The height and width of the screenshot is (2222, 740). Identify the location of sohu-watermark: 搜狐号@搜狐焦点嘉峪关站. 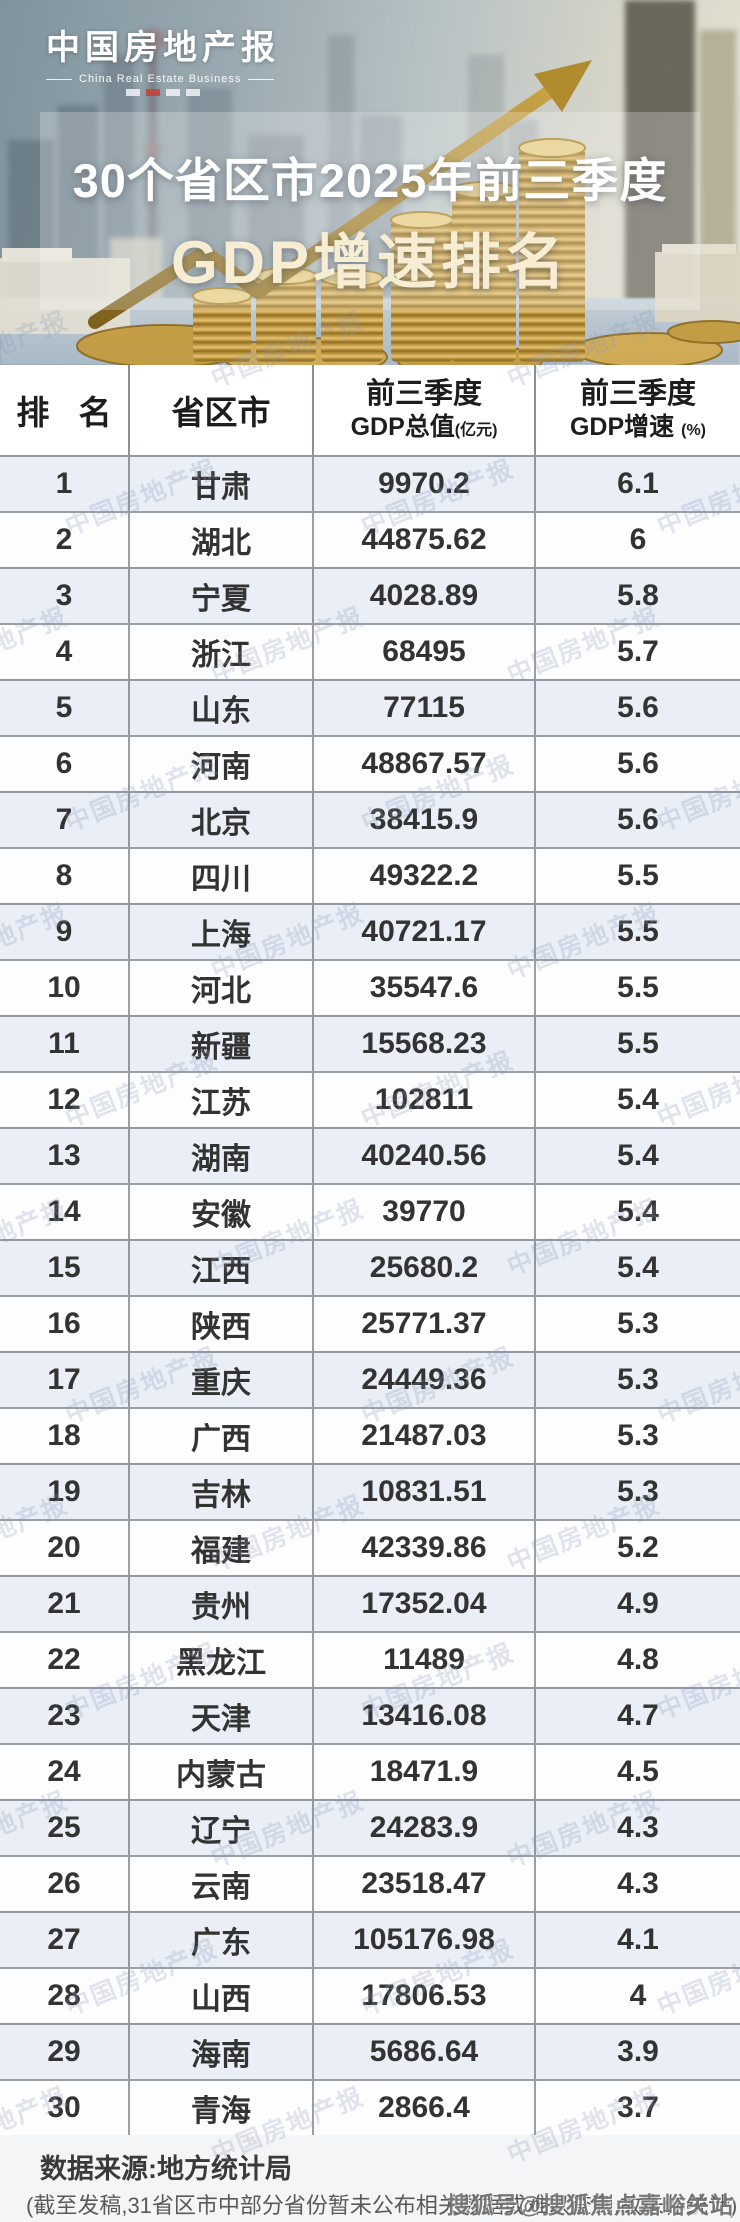
(590, 2205).